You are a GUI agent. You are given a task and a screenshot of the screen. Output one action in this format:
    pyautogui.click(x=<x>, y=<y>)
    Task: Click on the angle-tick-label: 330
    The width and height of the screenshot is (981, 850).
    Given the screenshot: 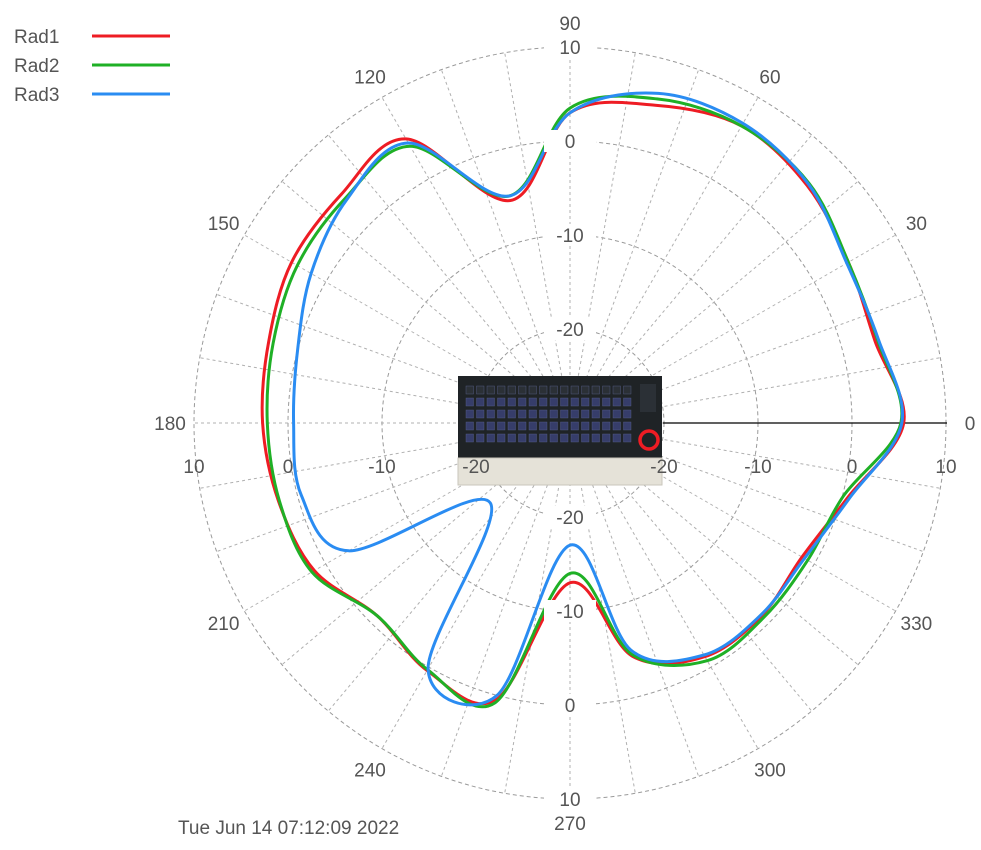 What is the action you would take?
    pyautogui.click(x=917, y=624)
    